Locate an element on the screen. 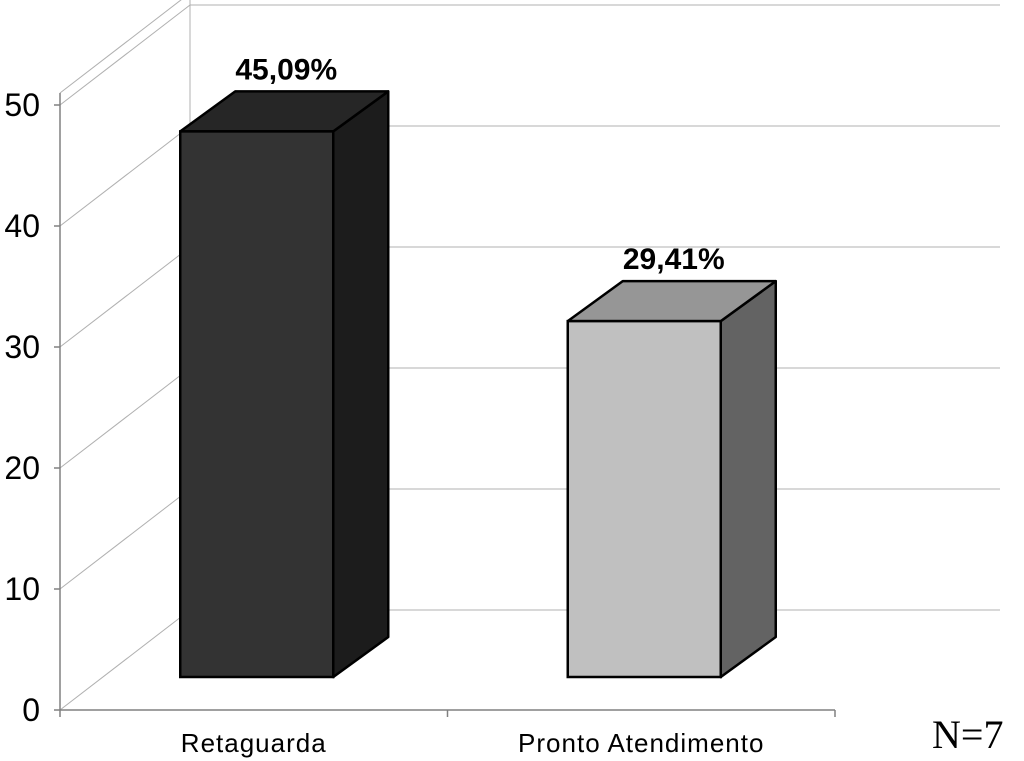 The height and width of the screenshot is (761, 1024). y-axis-ticks: 0 10 20 30 40 50 is located at coordinates (32, 407).